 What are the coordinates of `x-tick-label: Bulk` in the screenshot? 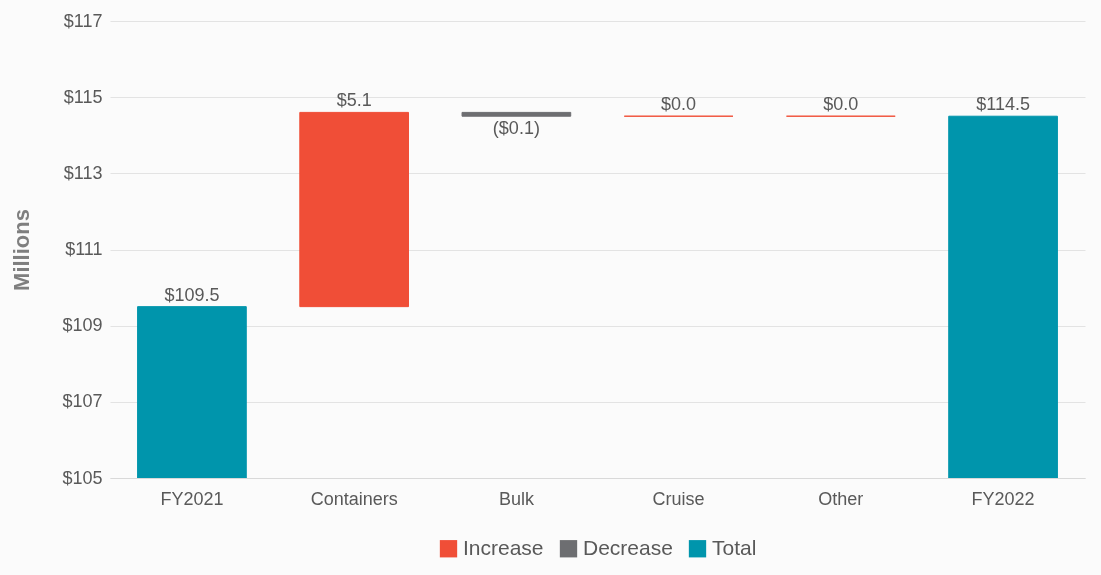 It's located at (516, 498).